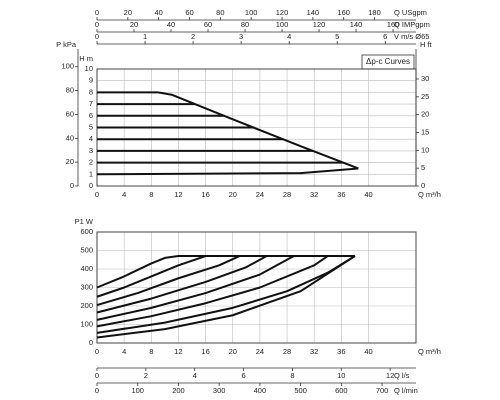  I want to click on tick-label: 700, so click(382, 390).